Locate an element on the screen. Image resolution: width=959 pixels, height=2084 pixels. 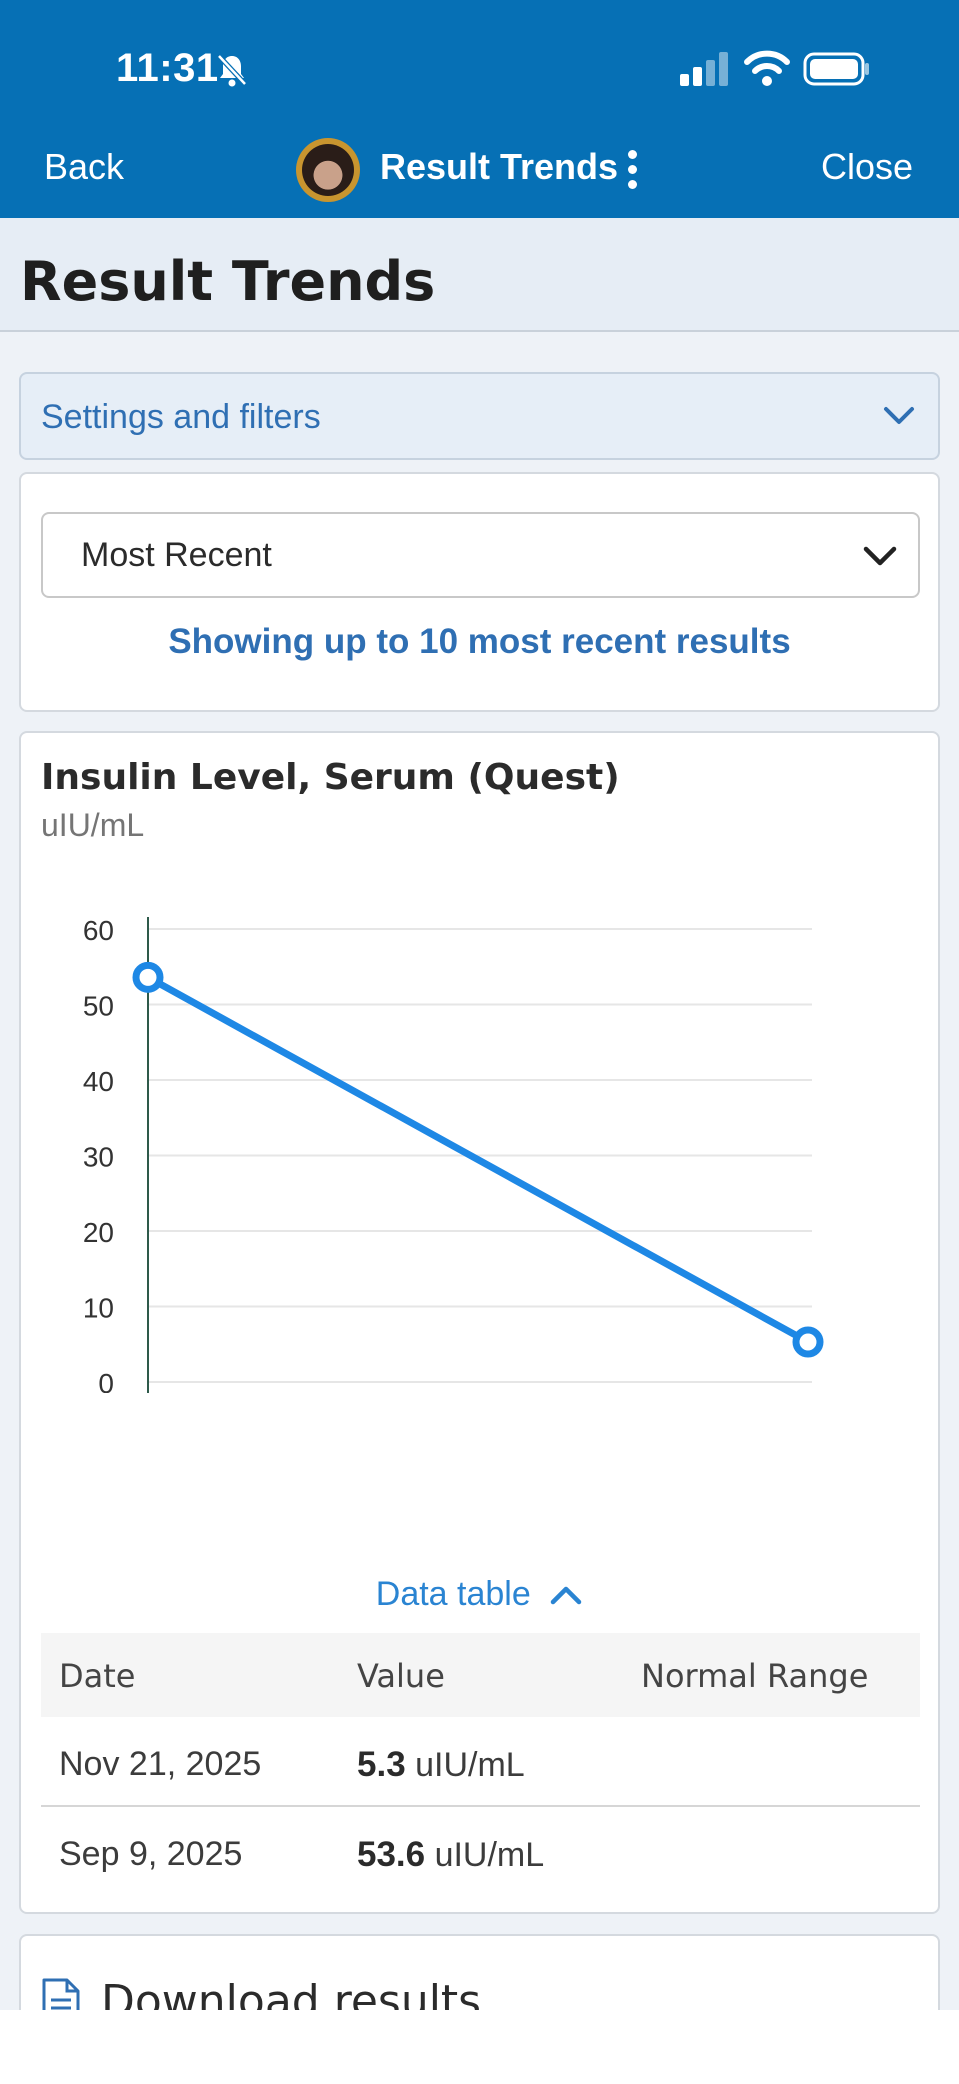
header-normal-range: Normal Range is located at coordinates (755, 1676).